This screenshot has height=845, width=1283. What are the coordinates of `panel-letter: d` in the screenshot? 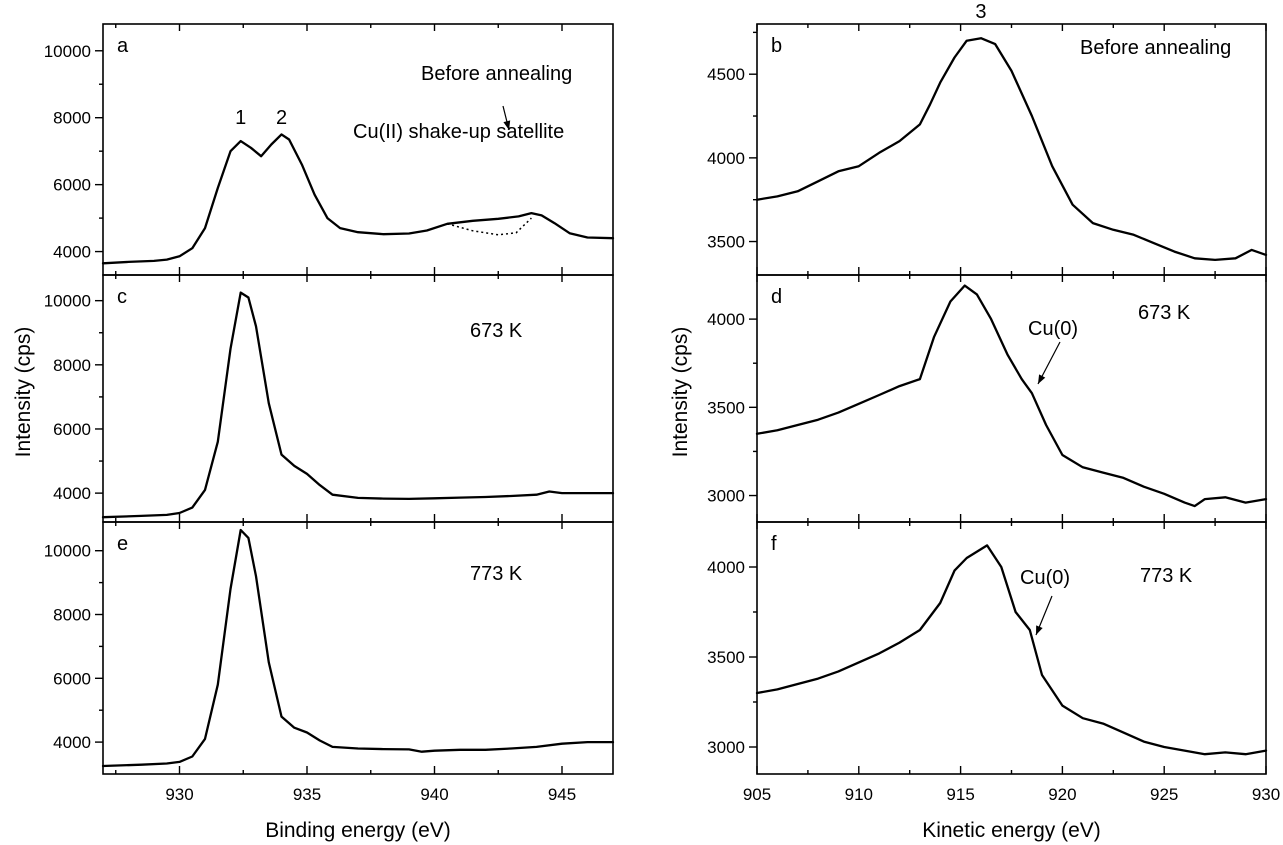 It's located at (776, 297).